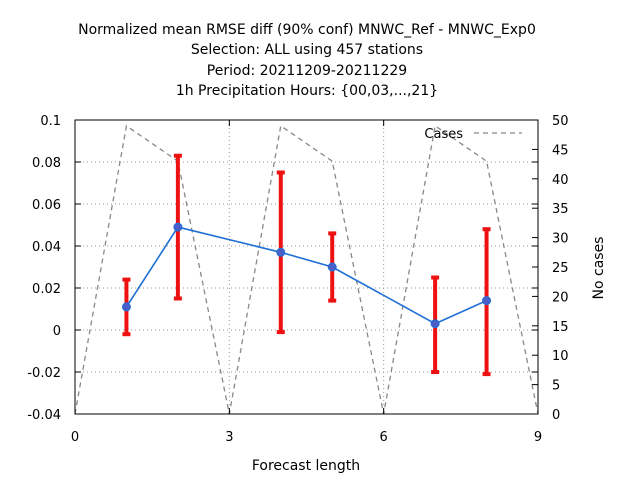 The image size is (640, 480). I want to click on x-tick-label-2: 6, so click(384, 437).